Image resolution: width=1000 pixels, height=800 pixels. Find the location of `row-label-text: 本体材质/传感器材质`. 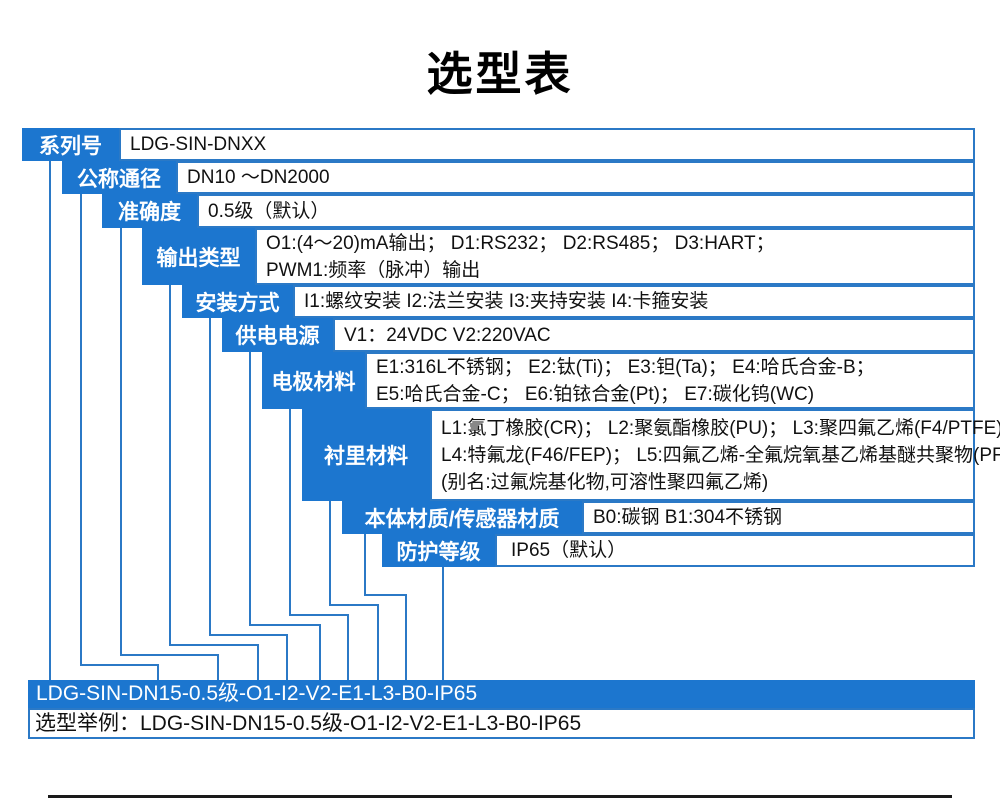

row-label-text: 本体材质/传感器材质 is located at coordinates (462, 519).